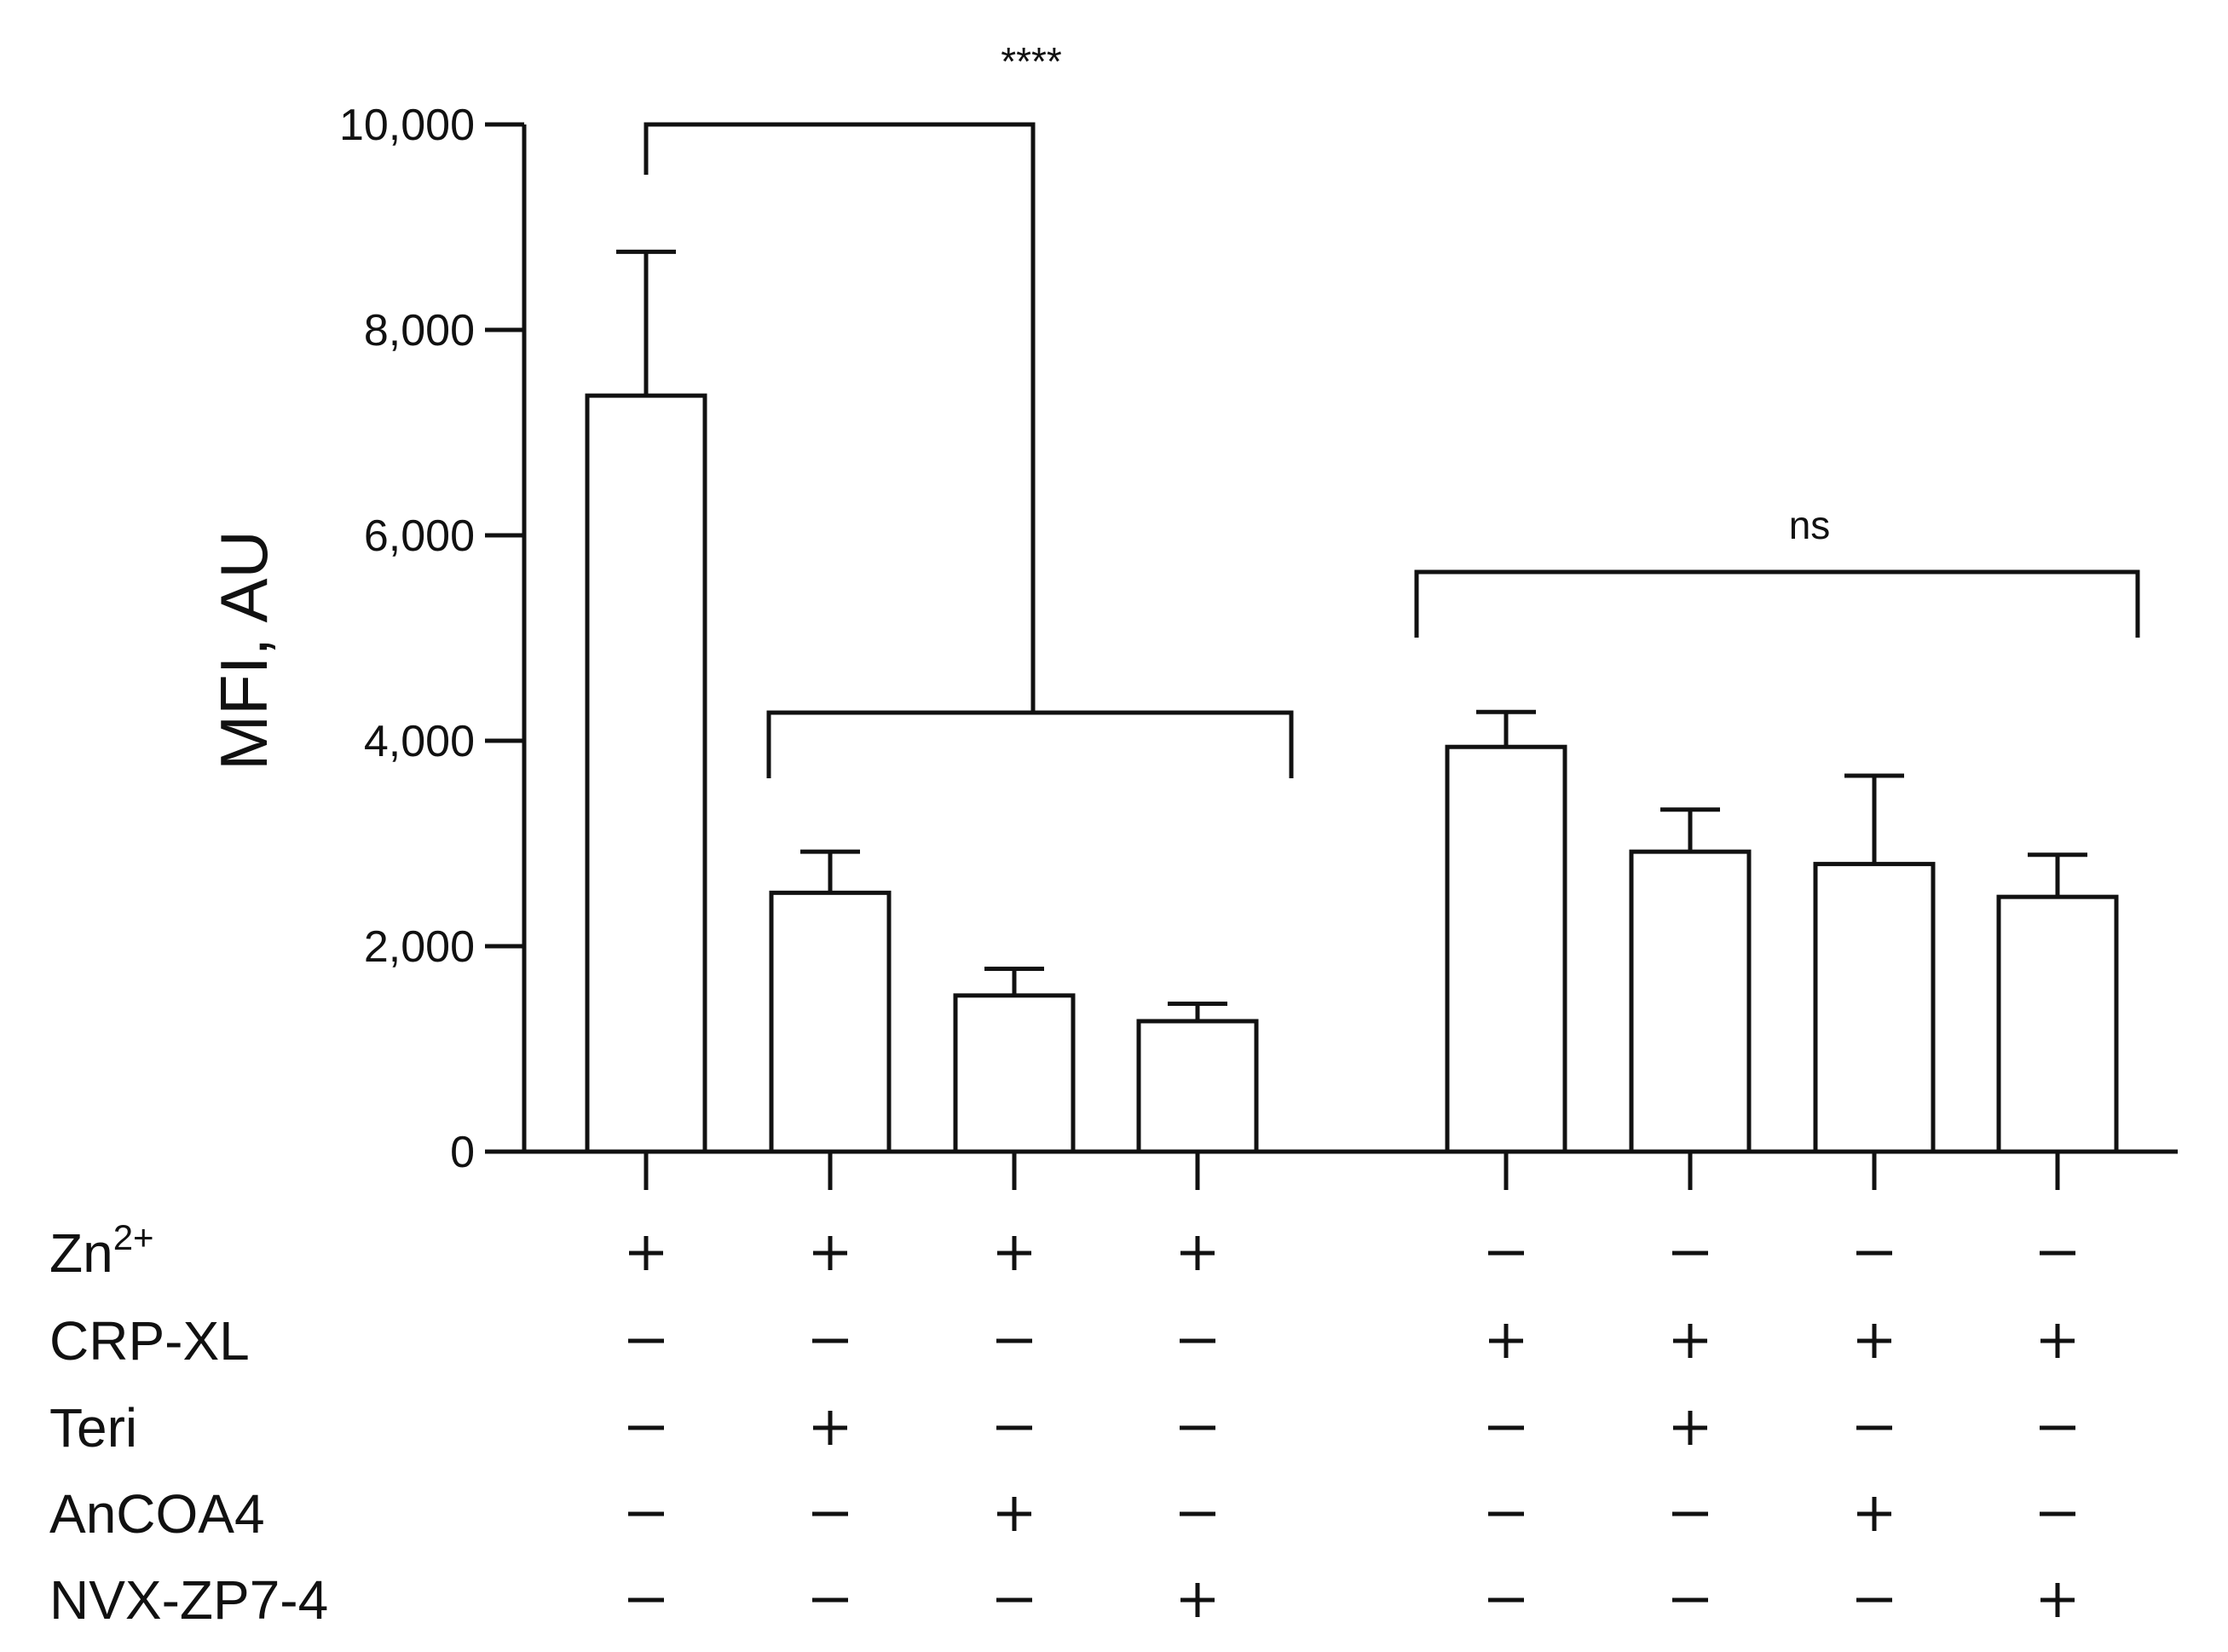 The image size is (2228, 1652). I want to click on y-tick-label-1: 2,000, so click(419, 947).